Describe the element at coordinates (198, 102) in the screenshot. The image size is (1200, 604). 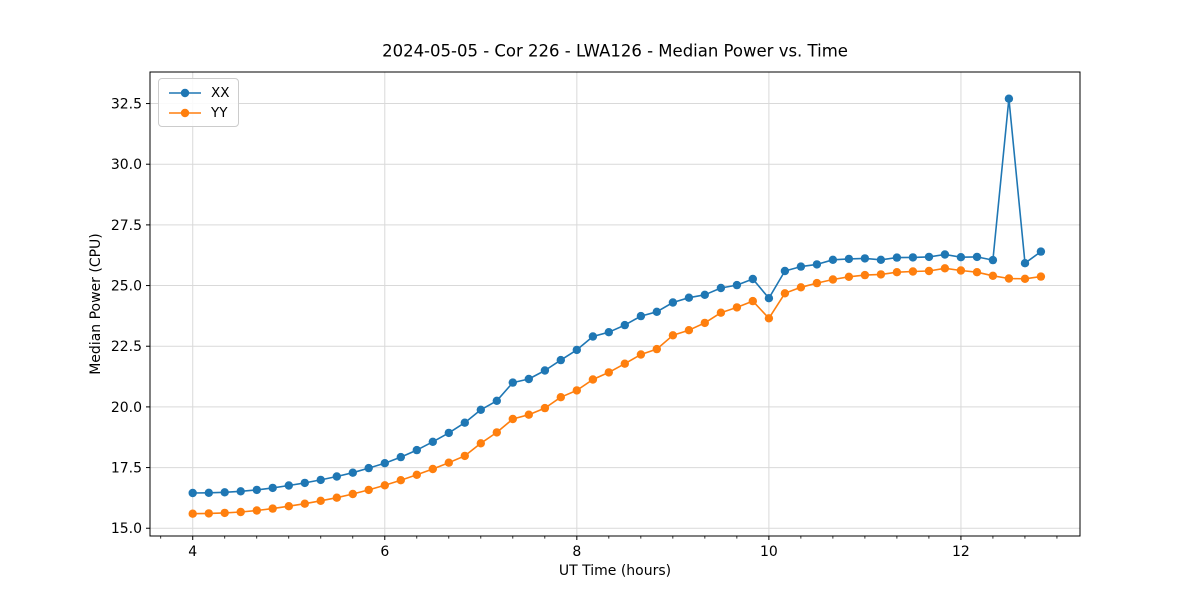
I see `legend: XX YY` at that location.